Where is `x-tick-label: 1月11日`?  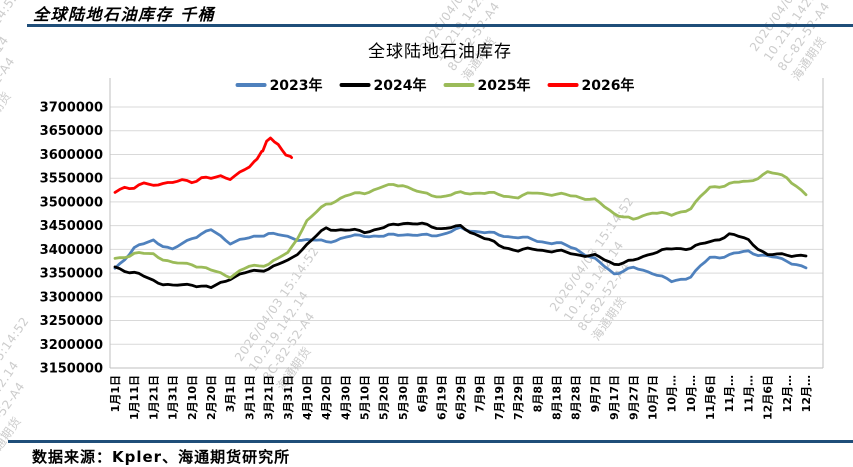 x-tick-label: 1月11日 is located at coordinates (134, 397).